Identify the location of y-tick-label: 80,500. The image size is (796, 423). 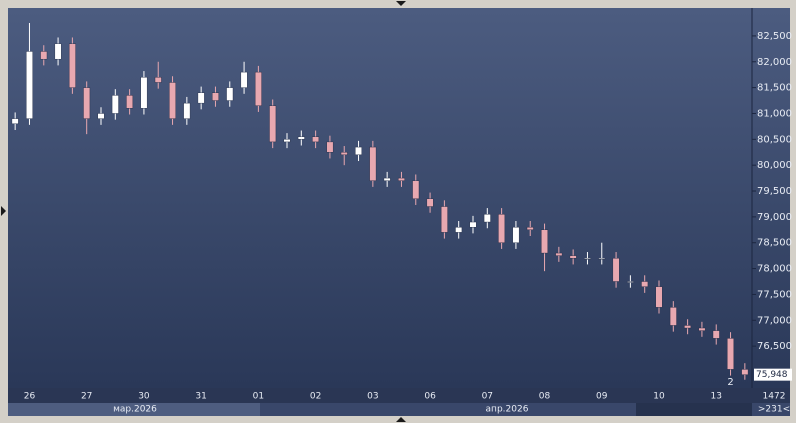
(774, 139).